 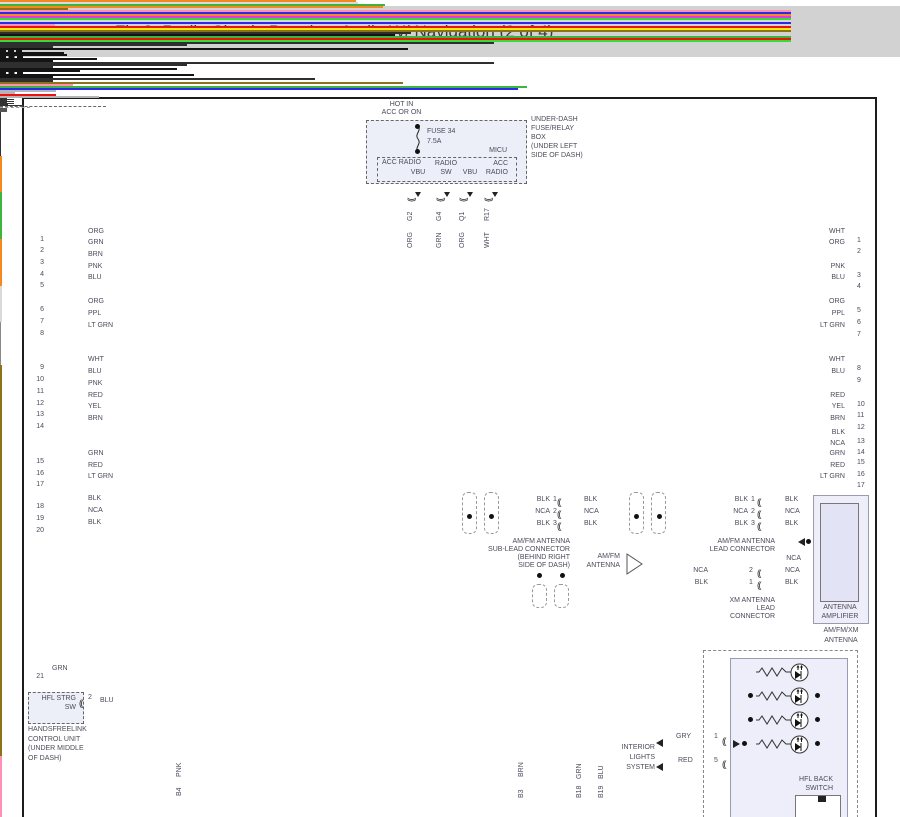 I want to click on diagram-label: SIDE OF DASH), so click(x=544, y=565).